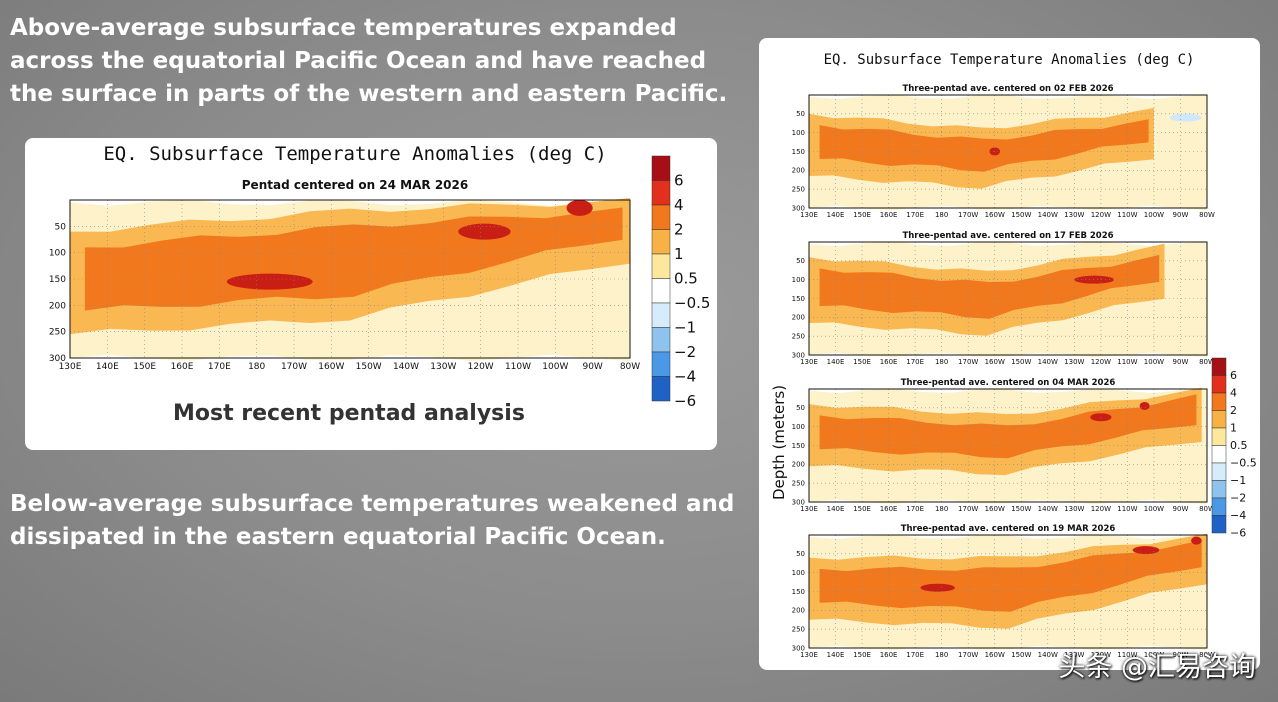  Describe the element at coordinates (679, 205) in the screenshot. I see `colorbar-label: 4` at that location.